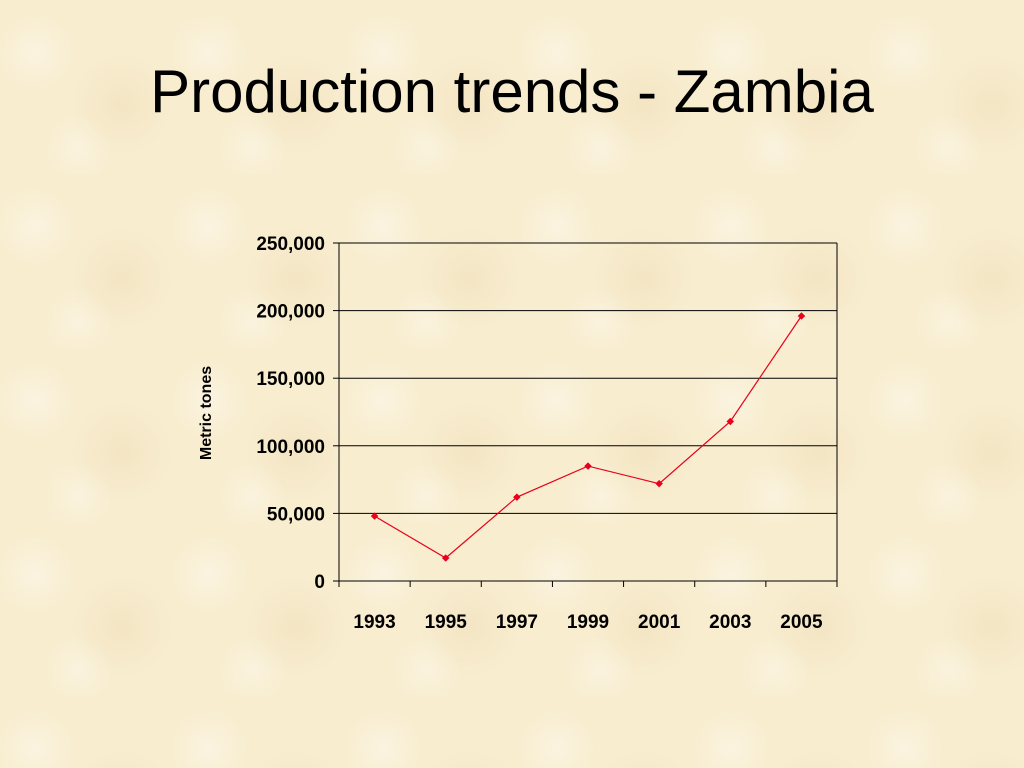 This screenshot has width=1024, height=768. Describe the element at coordinates (517, 622) in the screenshot. I see `x-tick-label: 1997` at that location.